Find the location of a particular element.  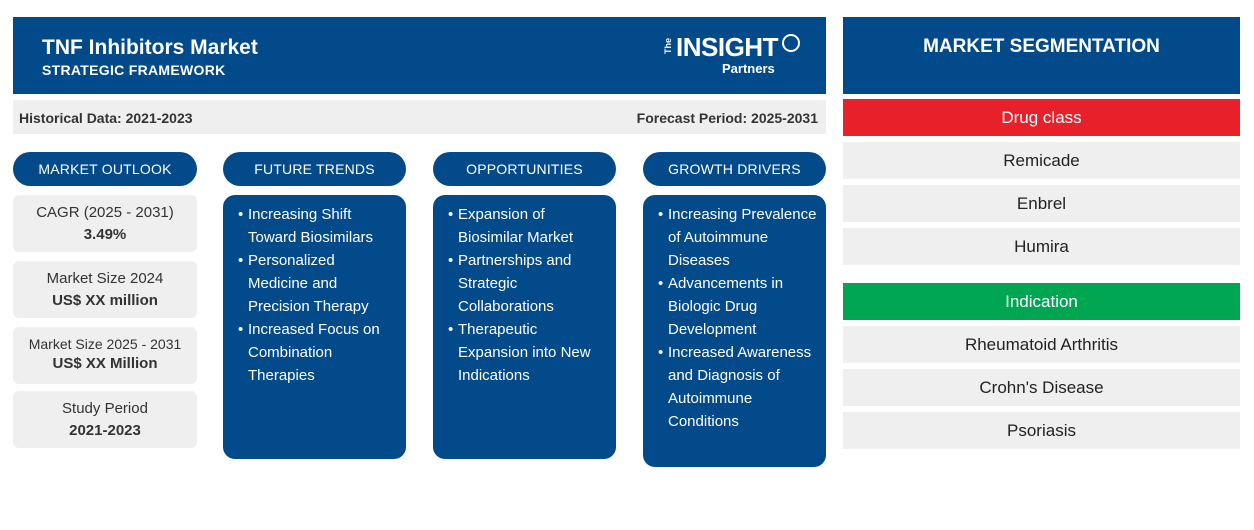

segment-category-drug-class: Drug class is located at coordinates (1041, 117).